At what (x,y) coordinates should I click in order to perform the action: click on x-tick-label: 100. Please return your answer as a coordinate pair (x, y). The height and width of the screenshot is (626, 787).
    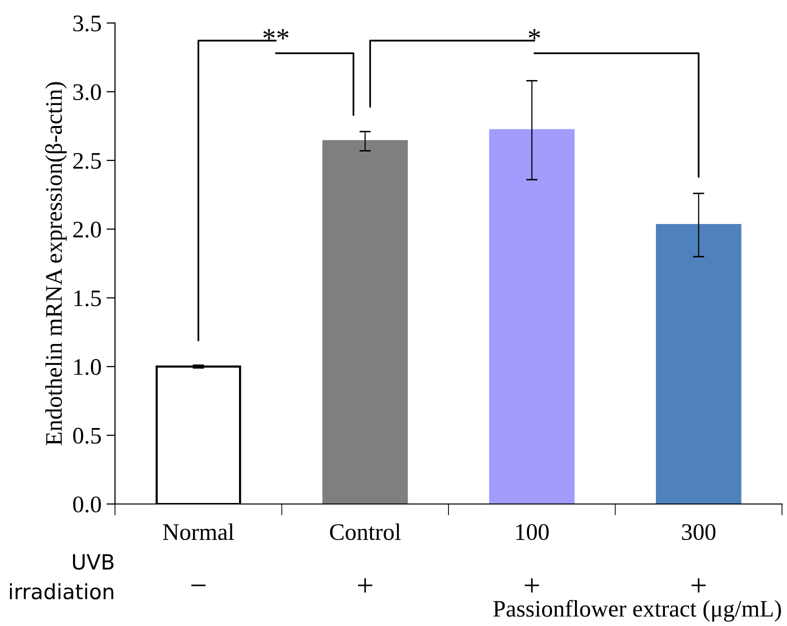
    Looking at the image, I should click on (532, 532).